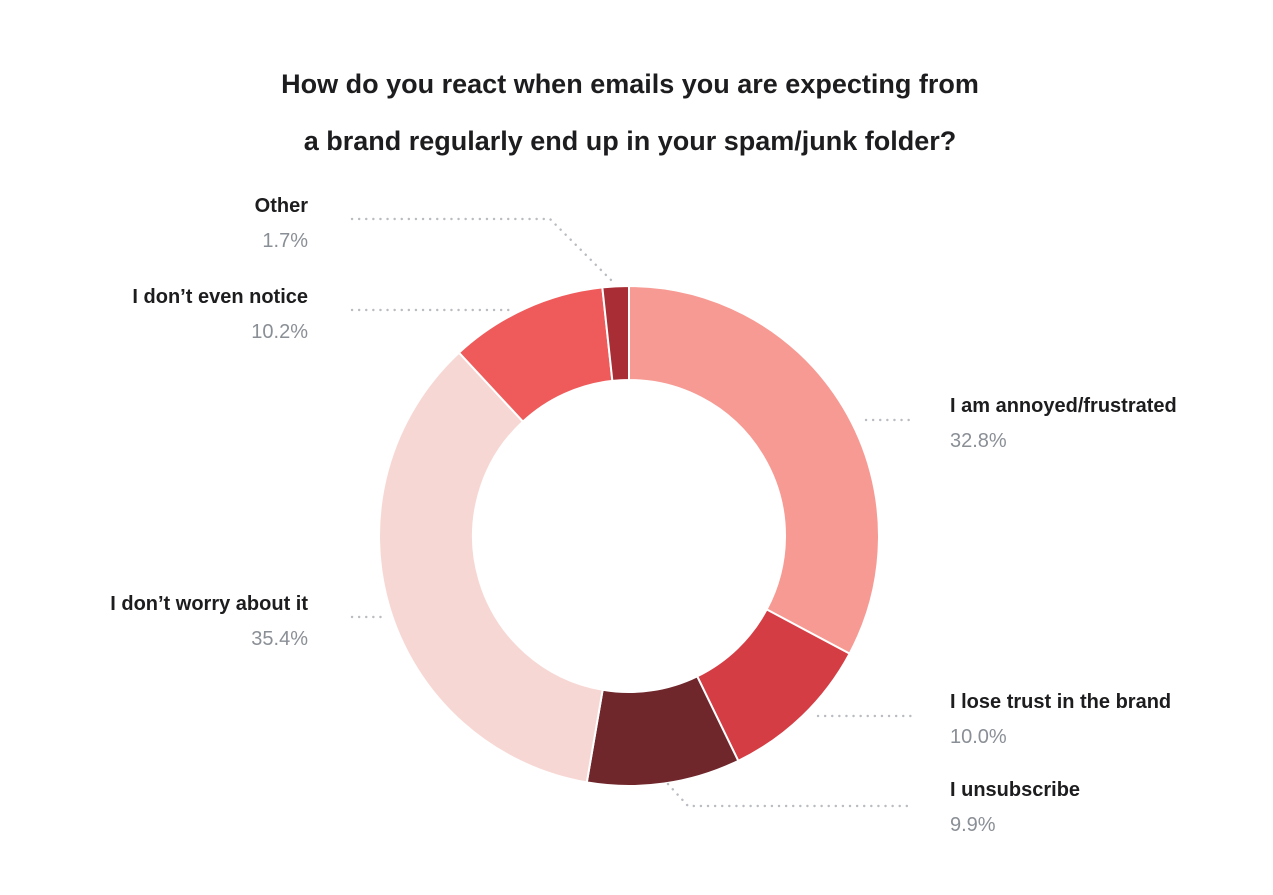 This screenshot has height=895, width=1273. What do you see at coordinates (282, 206) in the screenshot?
I see `label-other: Other` at bounding box center [282, 206].